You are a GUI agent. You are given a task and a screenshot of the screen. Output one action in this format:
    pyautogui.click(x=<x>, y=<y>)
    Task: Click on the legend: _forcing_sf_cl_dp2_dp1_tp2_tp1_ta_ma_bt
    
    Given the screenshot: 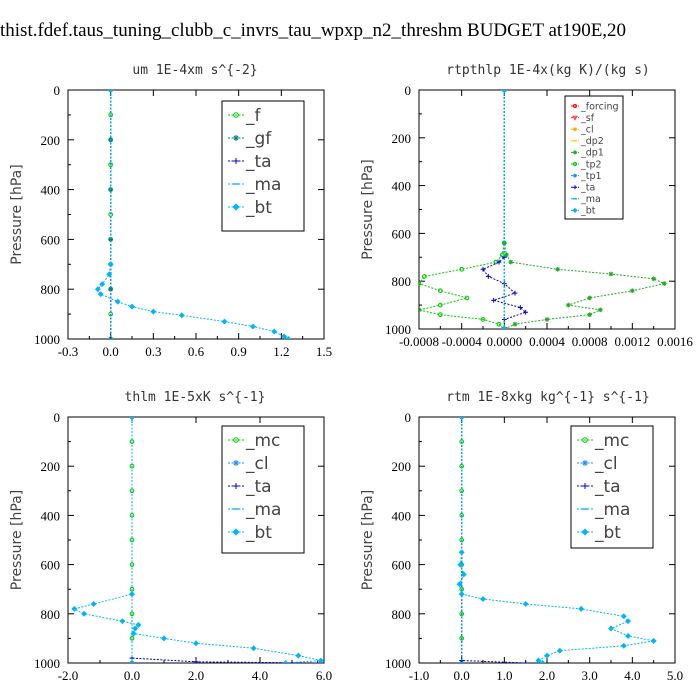 What is the action you would take?
    pyautogui.click(x=594, y=157)
    